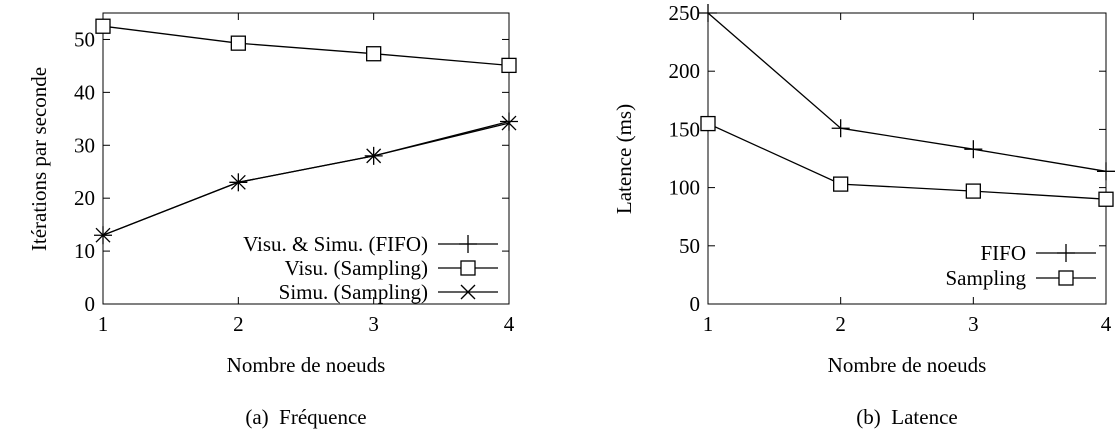 The height and width of the screenshot is (437, 1117). What do you see at coordinates (305, 417) in the screenshot?
I see `chart-caption: (a) Fréquence` at bounding box center [305, 417].